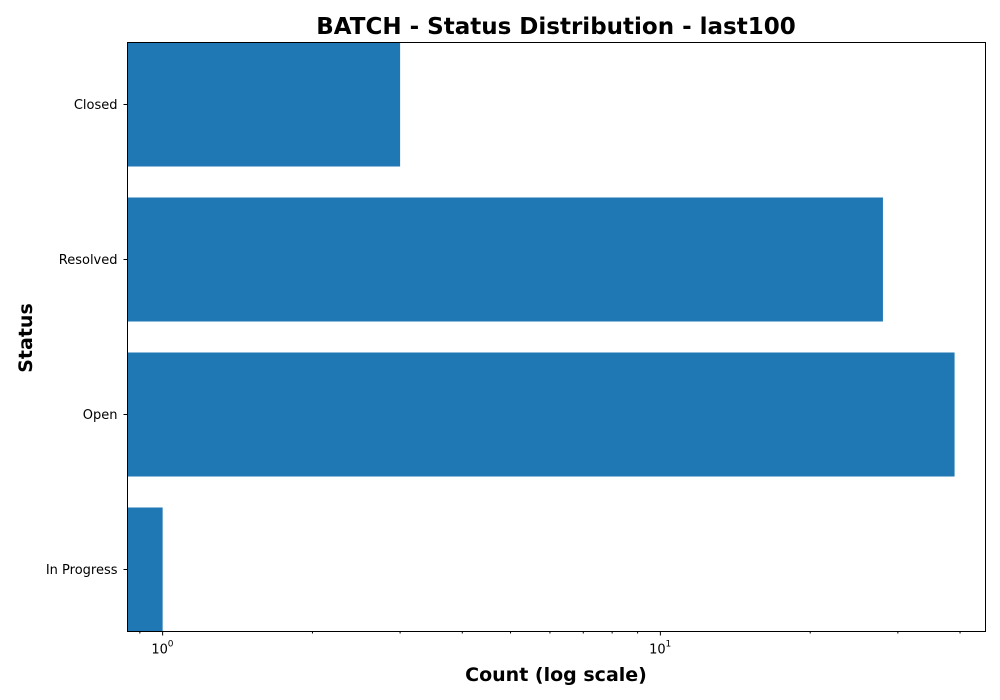  What do you see at coordinates (171, 645) in the screenshot?
I see `x-tick-label-exponent: 0` at bounding box center [171, 645].